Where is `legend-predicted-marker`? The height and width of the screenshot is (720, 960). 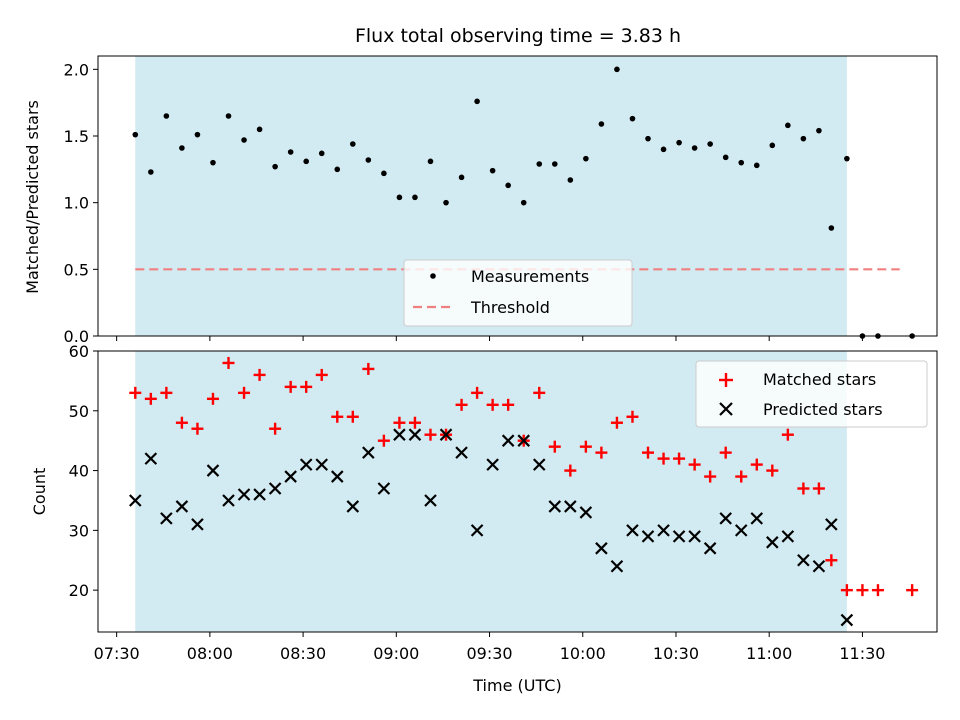
legend-predicted-marker is located at coordinates (726, 409).